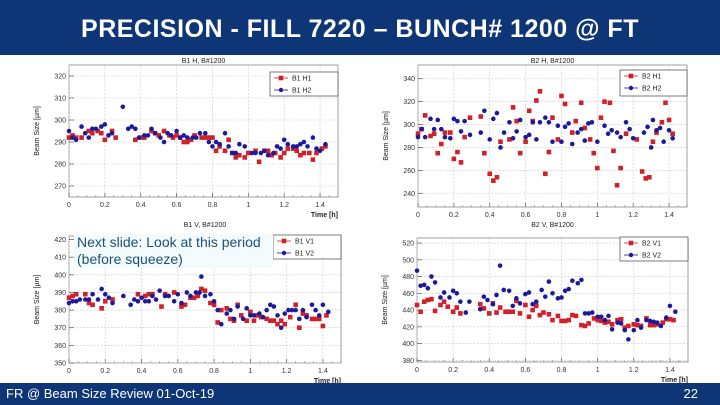 The image size is (720, 405). I want to click on y-tick-label: 500, so click(408, 260).